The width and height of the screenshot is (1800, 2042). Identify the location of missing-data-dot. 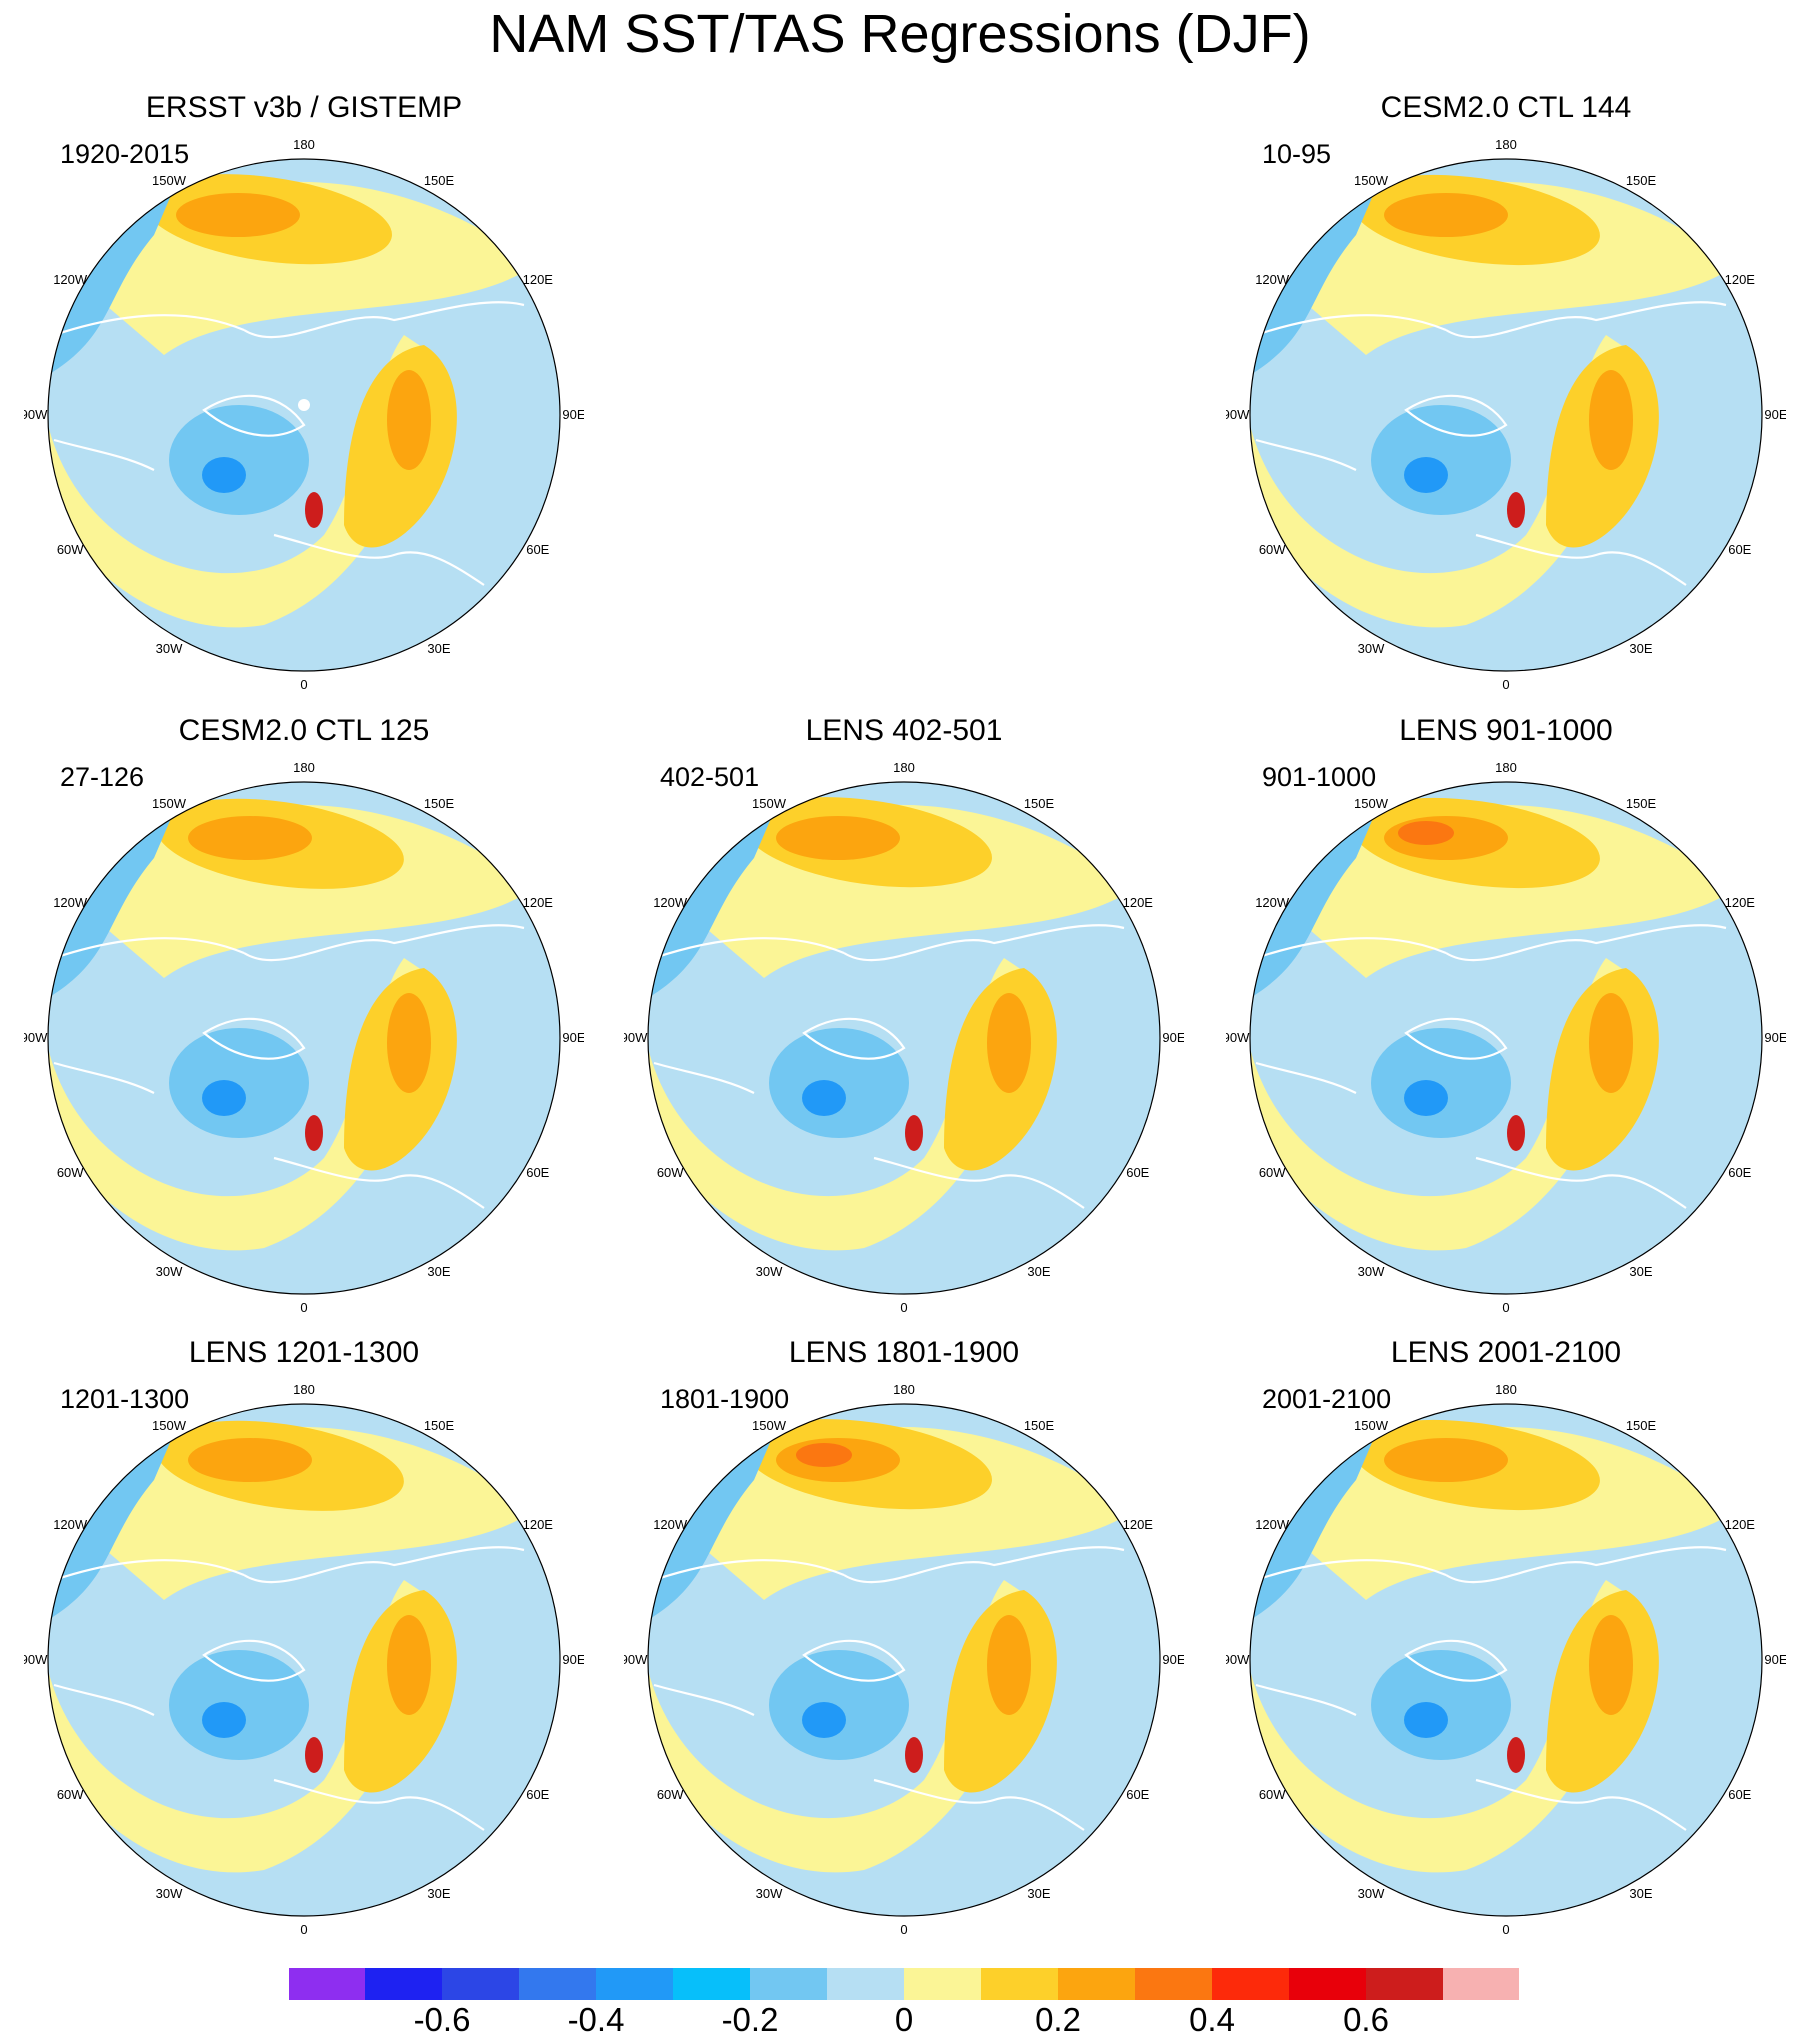
(304, 405).